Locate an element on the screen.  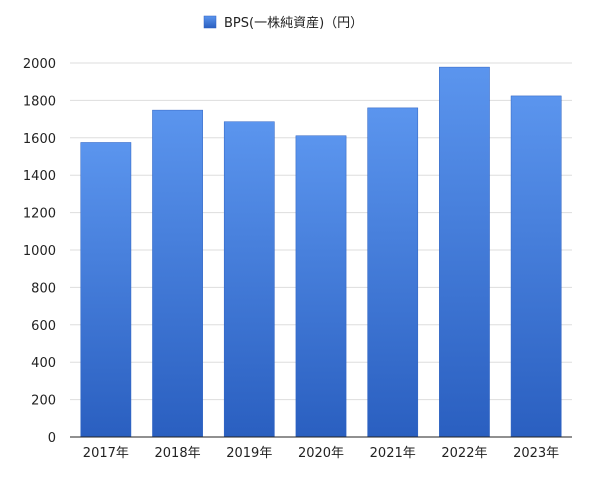
bar-2017年 is located at coordinates (106, 290).